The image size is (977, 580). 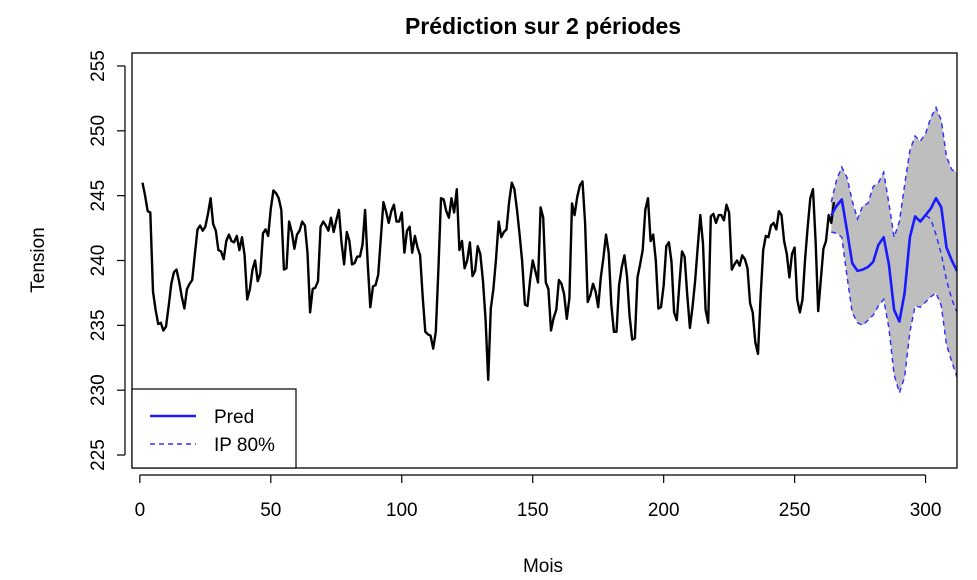 What do you see at coordinates (543, 26) in the screenshot?
I see `chart-title: Prédiction sur 2 périodes` at bounding box center [543, 26].